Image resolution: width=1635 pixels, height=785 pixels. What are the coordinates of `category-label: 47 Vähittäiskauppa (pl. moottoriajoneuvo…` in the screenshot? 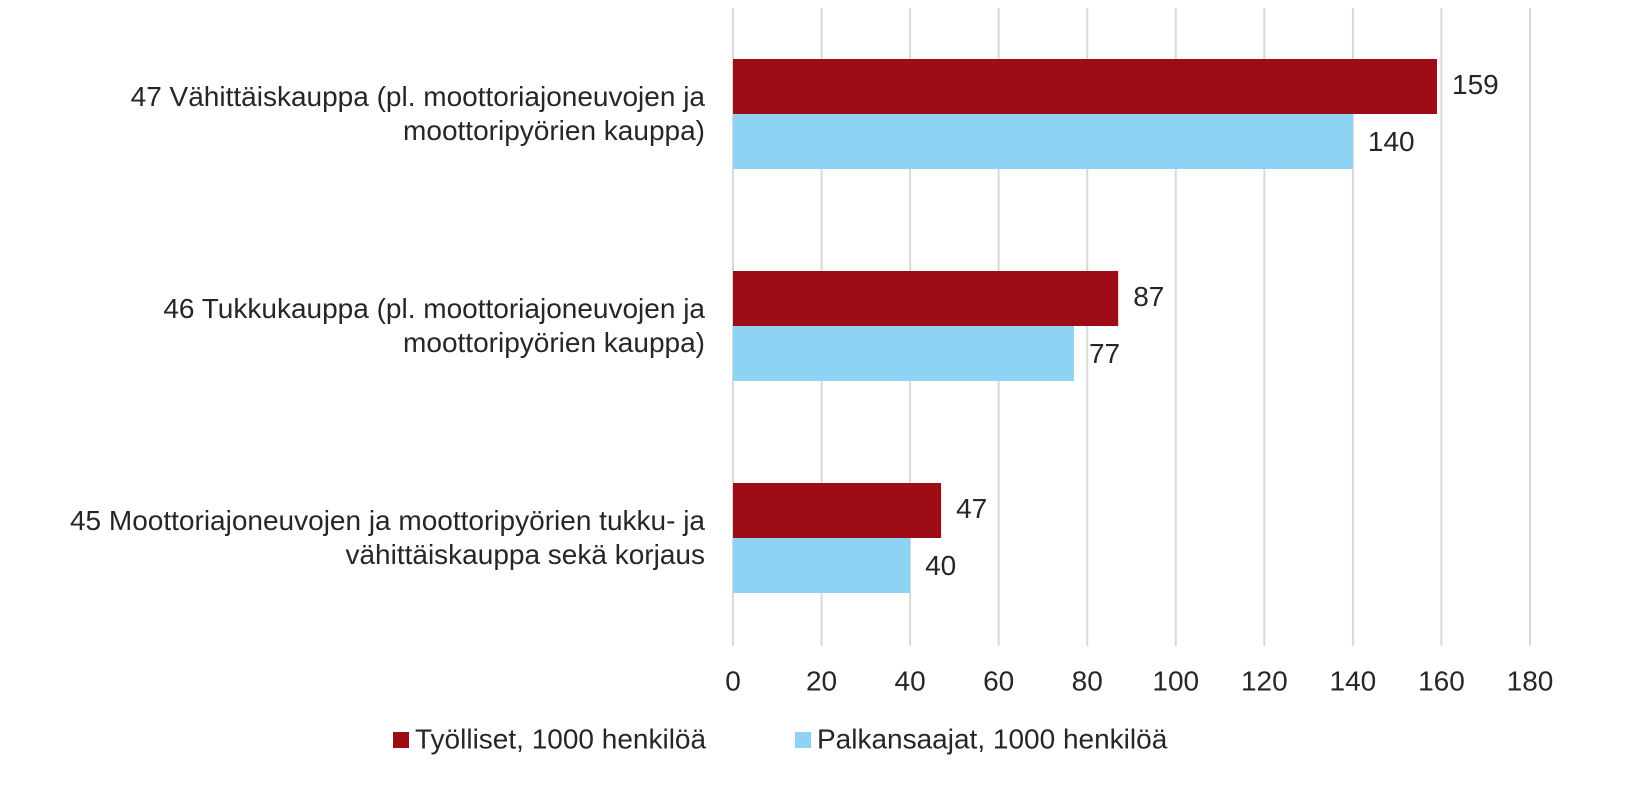 It's located at (417, 113).